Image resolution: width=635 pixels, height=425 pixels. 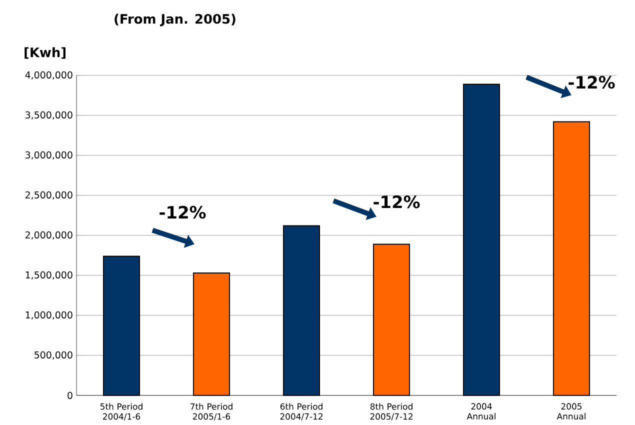 I want to click on y-tick-label: 500,000, so click(x=53, y=355).